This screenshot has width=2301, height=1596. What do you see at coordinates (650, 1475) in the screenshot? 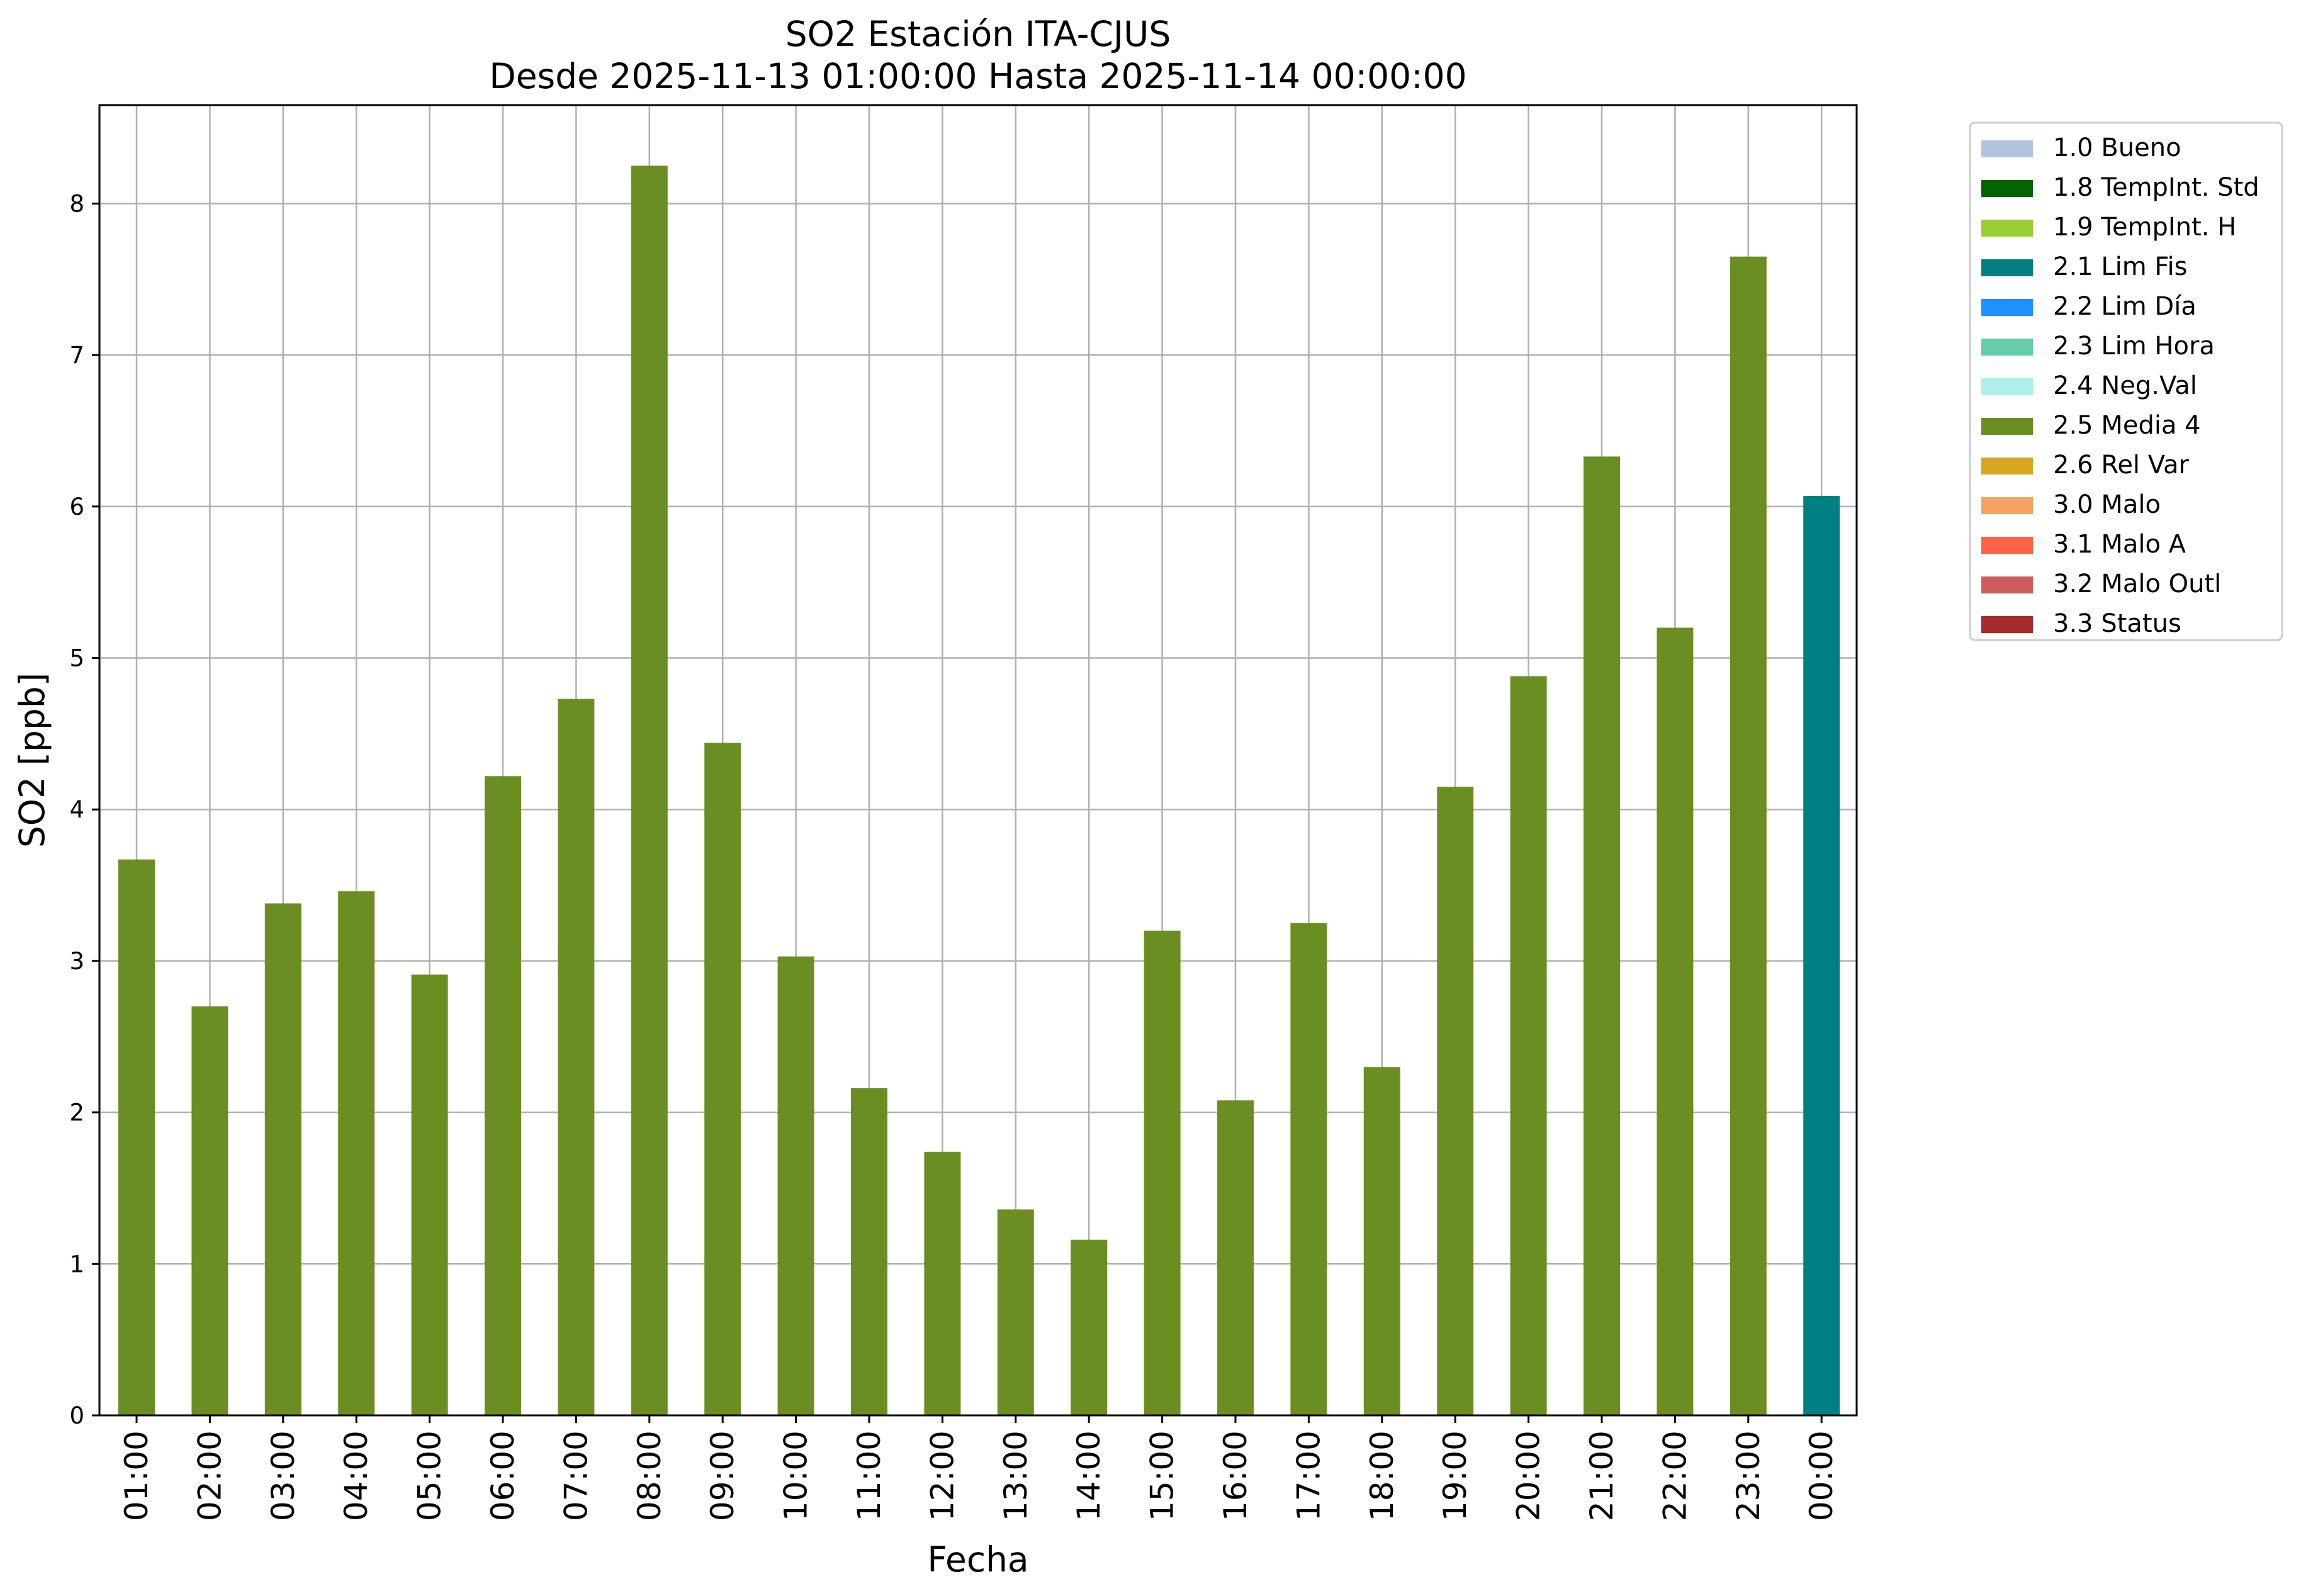
I see `x-tick-label: 08:00` at bounding box center [650, 1475].